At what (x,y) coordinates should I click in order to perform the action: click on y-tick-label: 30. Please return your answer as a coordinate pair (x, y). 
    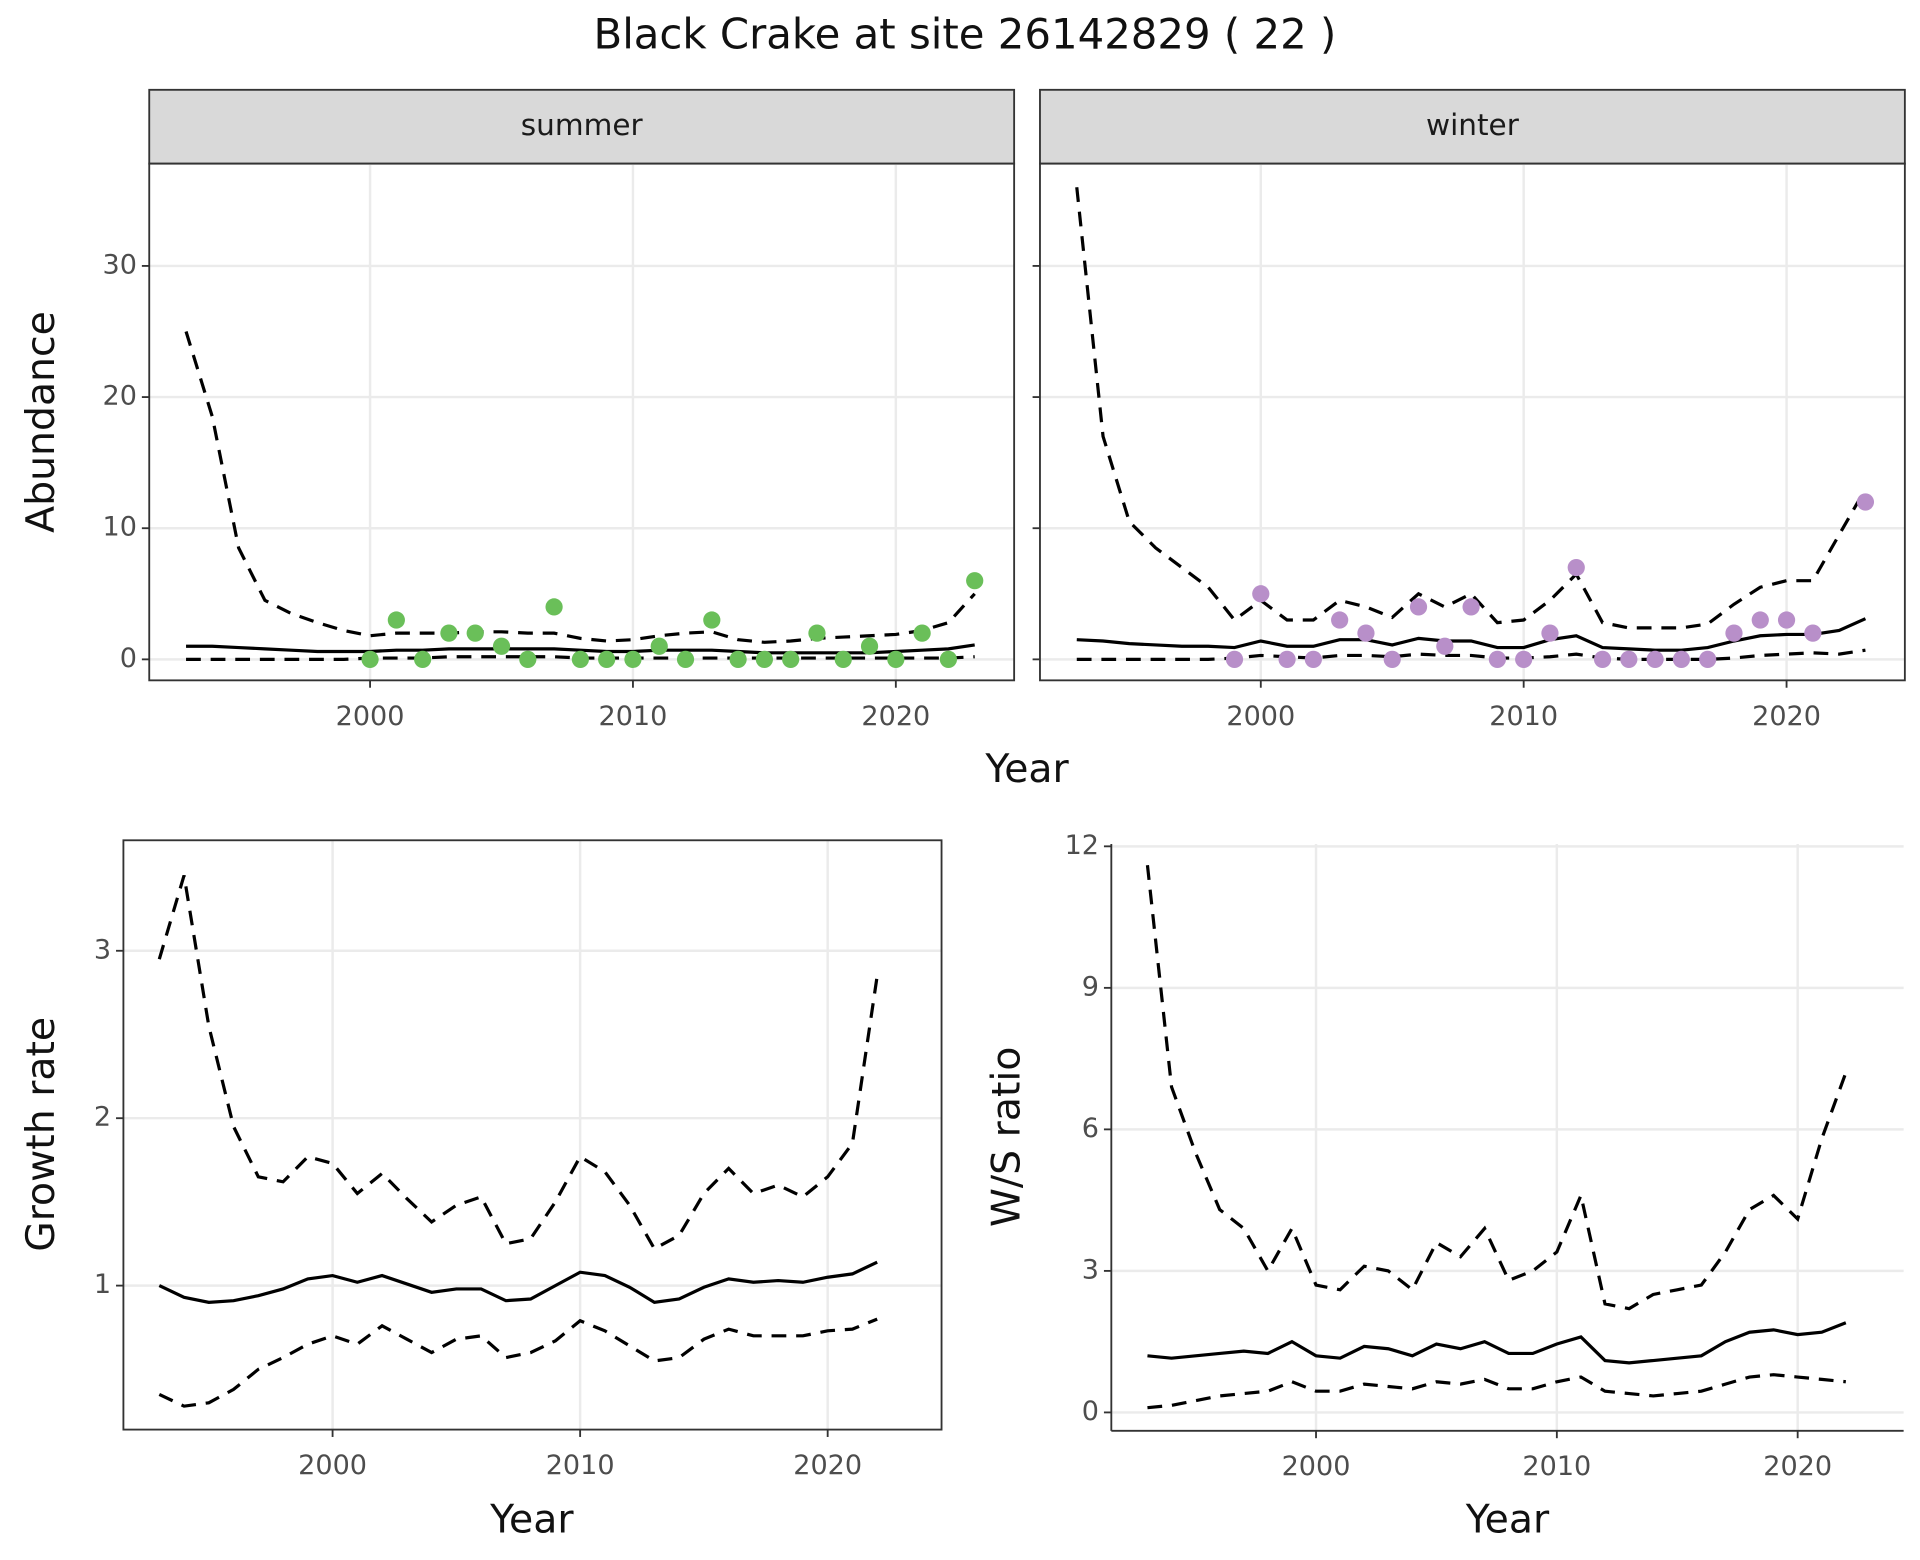
    Looking at the image, I should click on (120, 264).